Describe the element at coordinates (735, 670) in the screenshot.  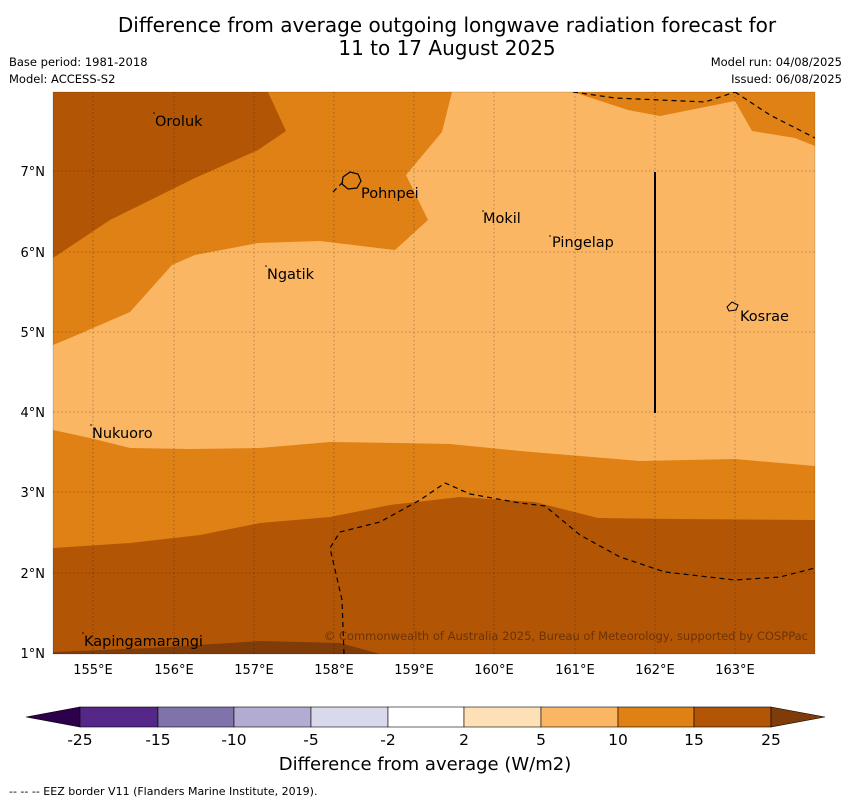
I see `lon-label-163e: 163°E` at that location.